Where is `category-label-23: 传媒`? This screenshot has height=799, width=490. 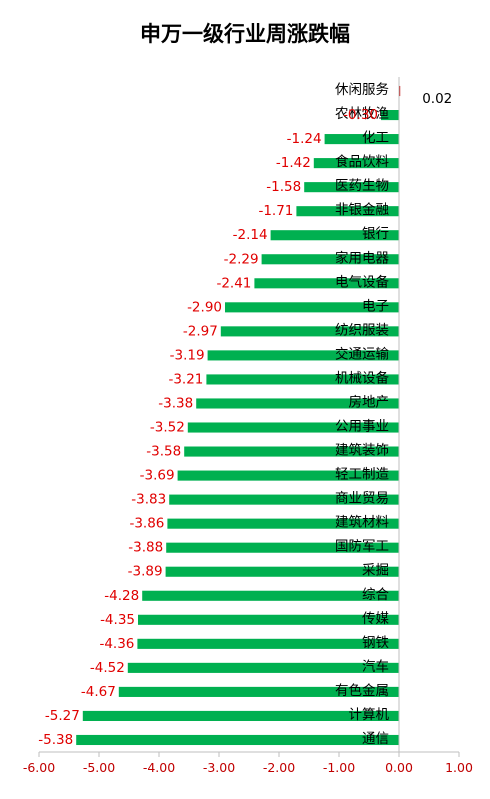
category-label-23: 传媒 is located at coordinates (375, 619).